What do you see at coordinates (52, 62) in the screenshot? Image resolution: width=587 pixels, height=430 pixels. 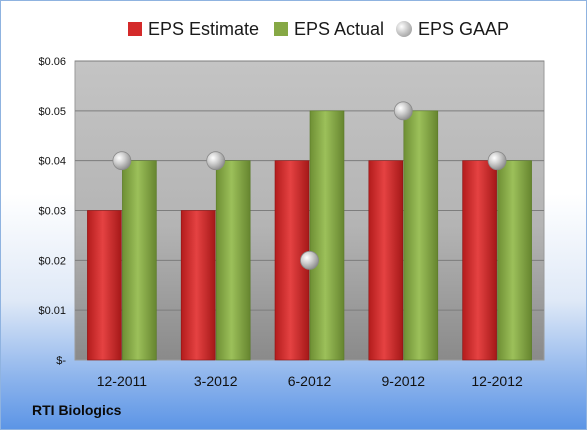 I see `y-tick-label: $0.06` at bounding box center [52, 62].